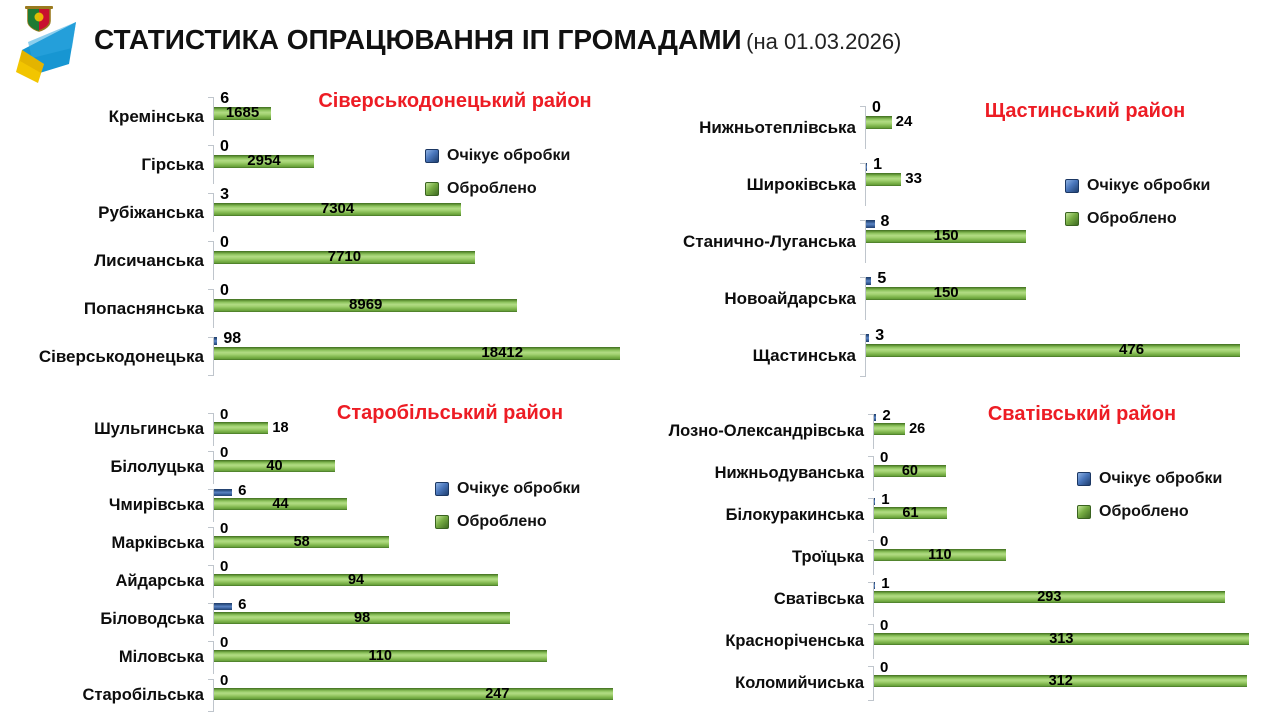  What do you see at coordinates (143, 308) in the screenshot?
I see `category-label: Попаснянська` at bounding box center [143, 308].